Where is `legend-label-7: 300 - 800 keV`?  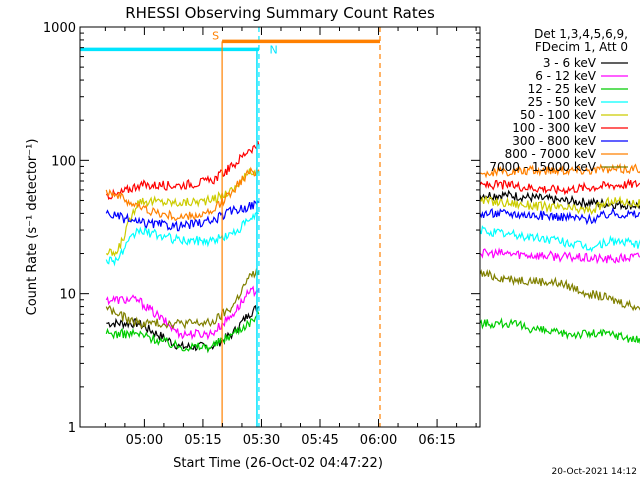 legend-label-7: 300 - 800 keV is located at coordinates (554, 141).